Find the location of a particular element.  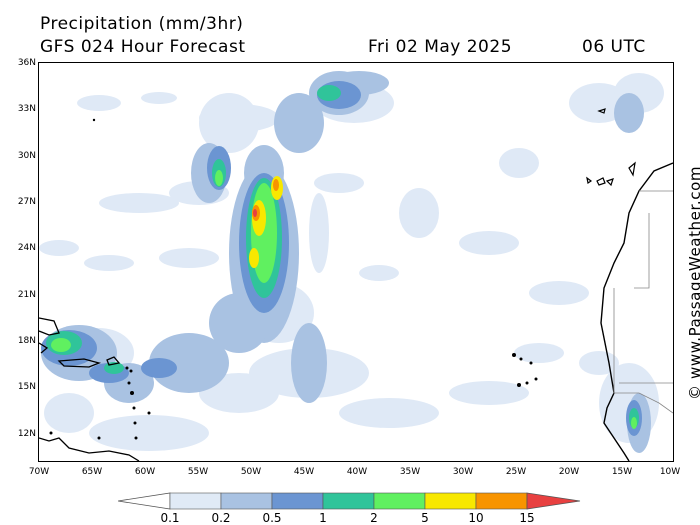

lat-label-12n: 12N is located at coordinates (26, 434).